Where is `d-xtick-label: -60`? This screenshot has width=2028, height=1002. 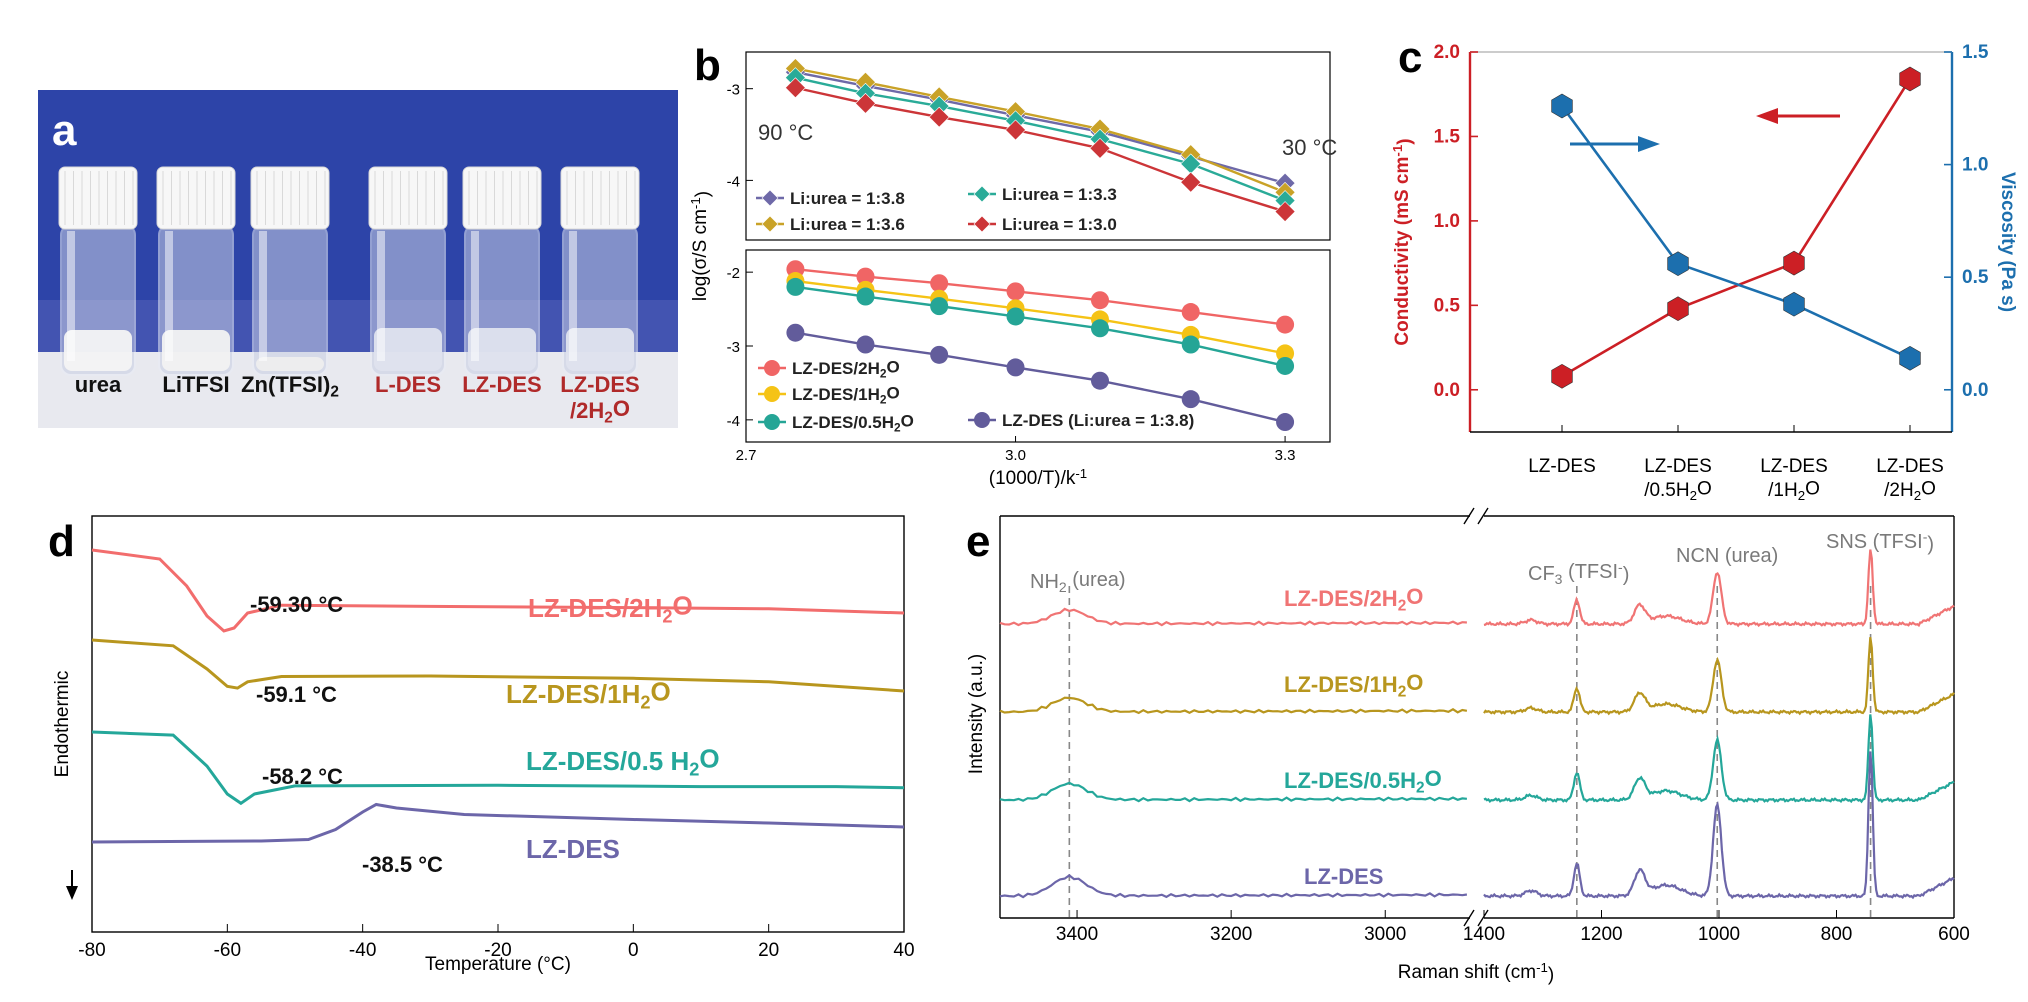
d-xtick-label: -60 is located at coordinates (227, 950).